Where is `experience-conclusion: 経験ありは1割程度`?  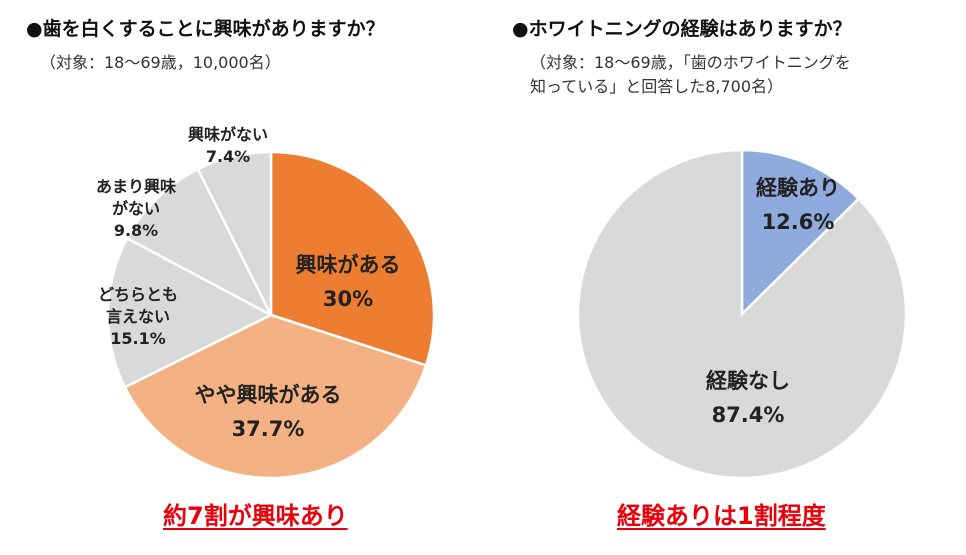 experience-conclusion: 経験ありは1割程度 is located at coordinates (721, 516).